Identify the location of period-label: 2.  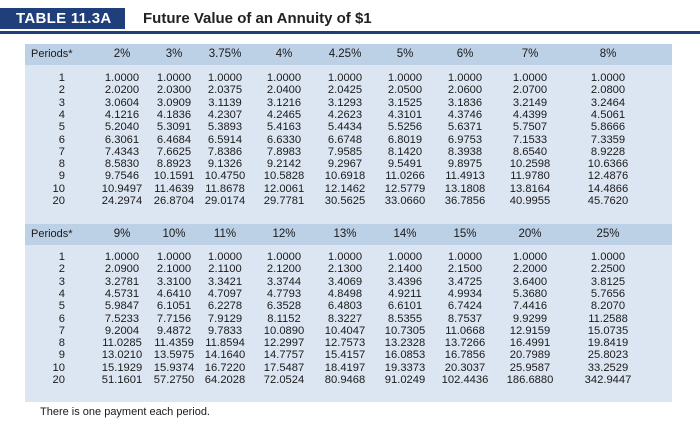
(61, 90).